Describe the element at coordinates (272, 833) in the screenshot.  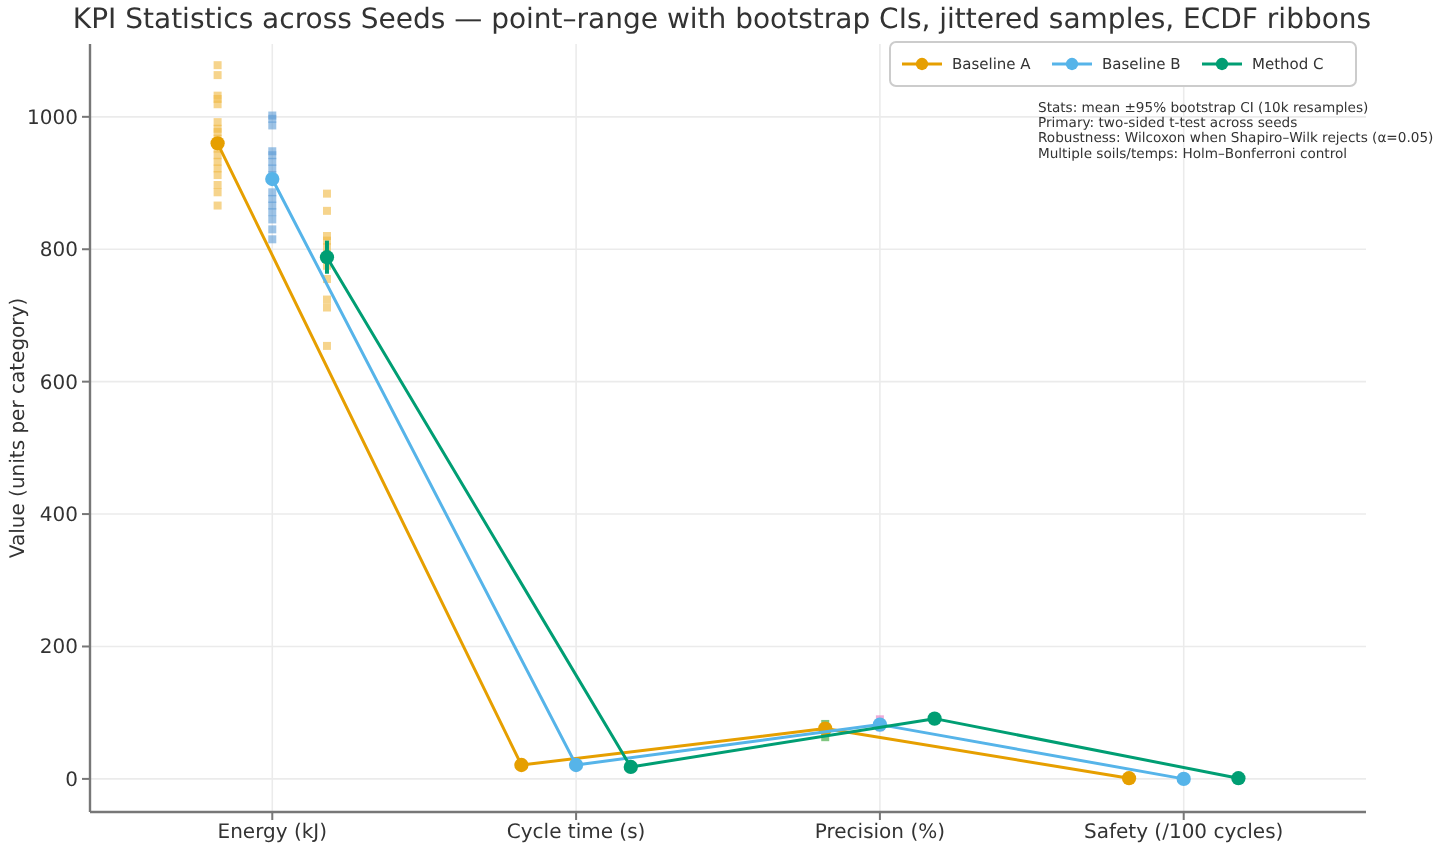
I see `x-tick-label: Energy (kJ)` at that location.